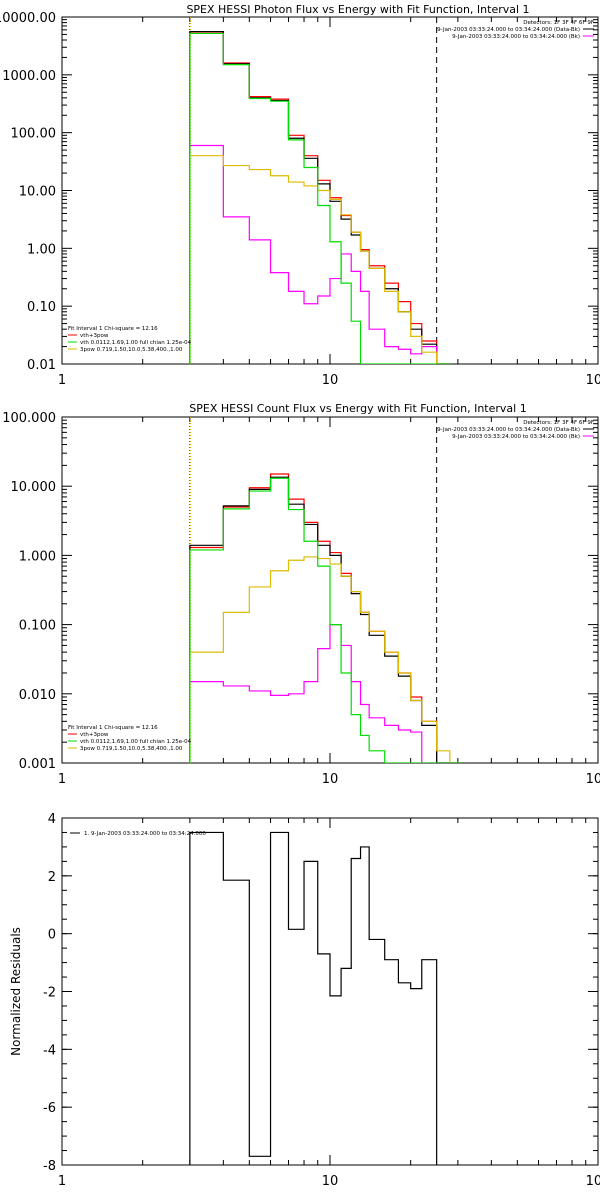 The image size is (600, 1200). What do you see at coordinates (37, 626) in the screenshot?
I see `y-tick-label: 0.100` at bounding box center [37, 626].